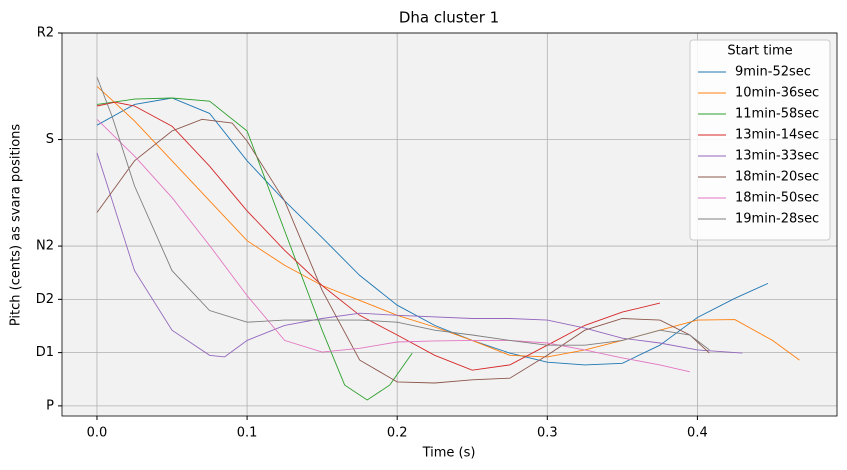  What do you see at coordinates (45, 352) in the screenshot?
I see `y-tick-label: D1` at bounding box center [45, 352].